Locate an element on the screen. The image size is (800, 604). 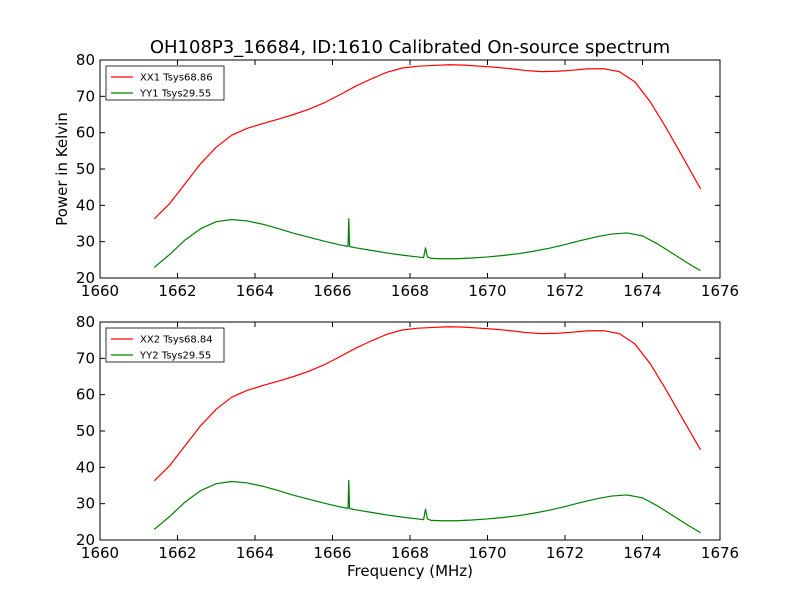
y-axis-label: Power in Kelvin is located at coordinates (62, 169).